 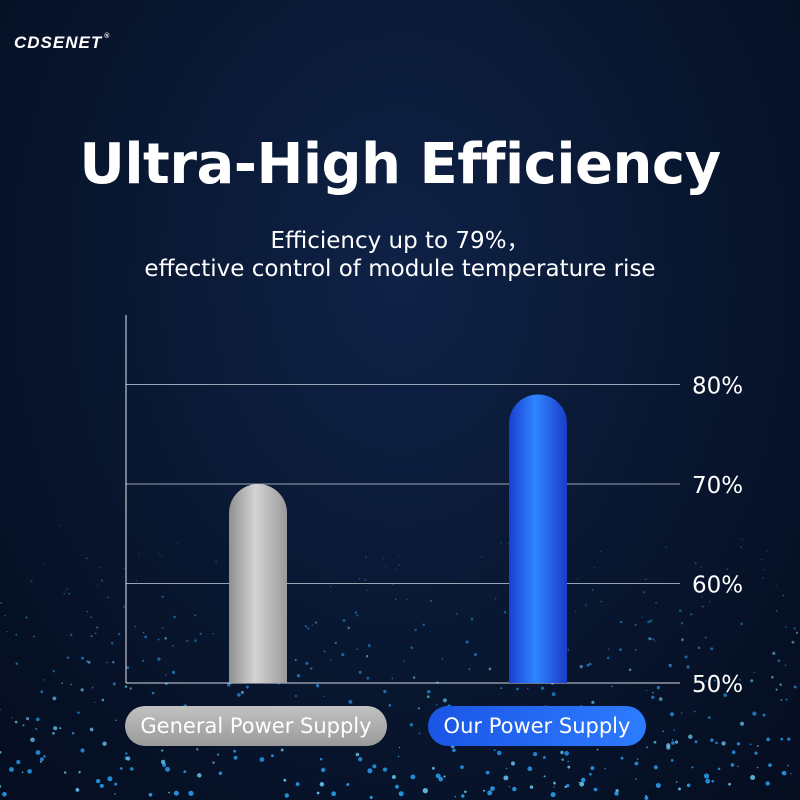 I want to click on subtitle-line-1: Efficiency up to 79%，, so click(x=400, y=241).